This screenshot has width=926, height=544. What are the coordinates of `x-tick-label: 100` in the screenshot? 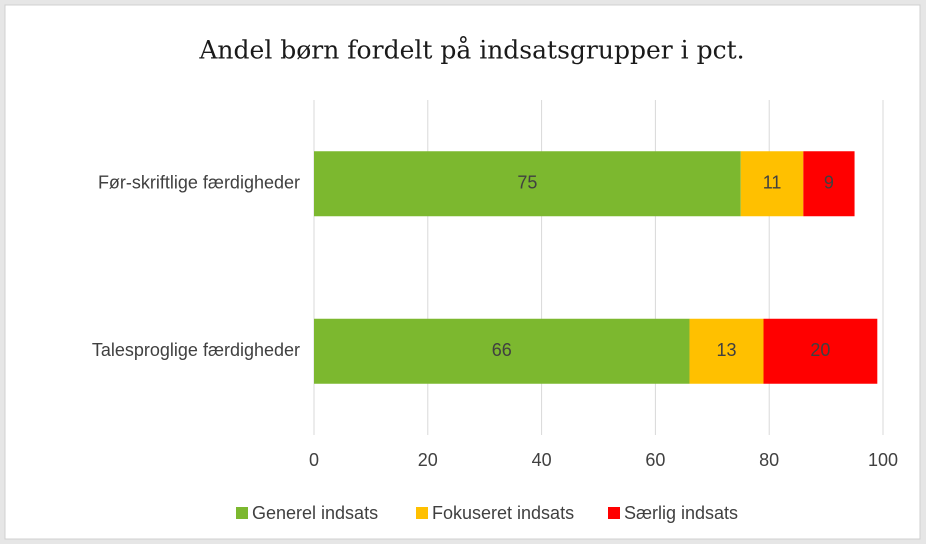 It's located at (883, 460).